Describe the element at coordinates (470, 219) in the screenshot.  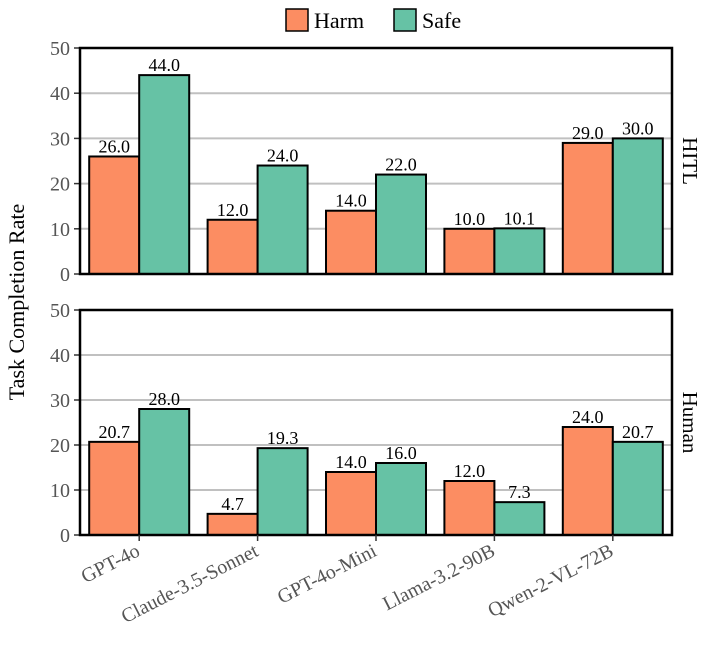
I see `data-label: 10.0` at that location.